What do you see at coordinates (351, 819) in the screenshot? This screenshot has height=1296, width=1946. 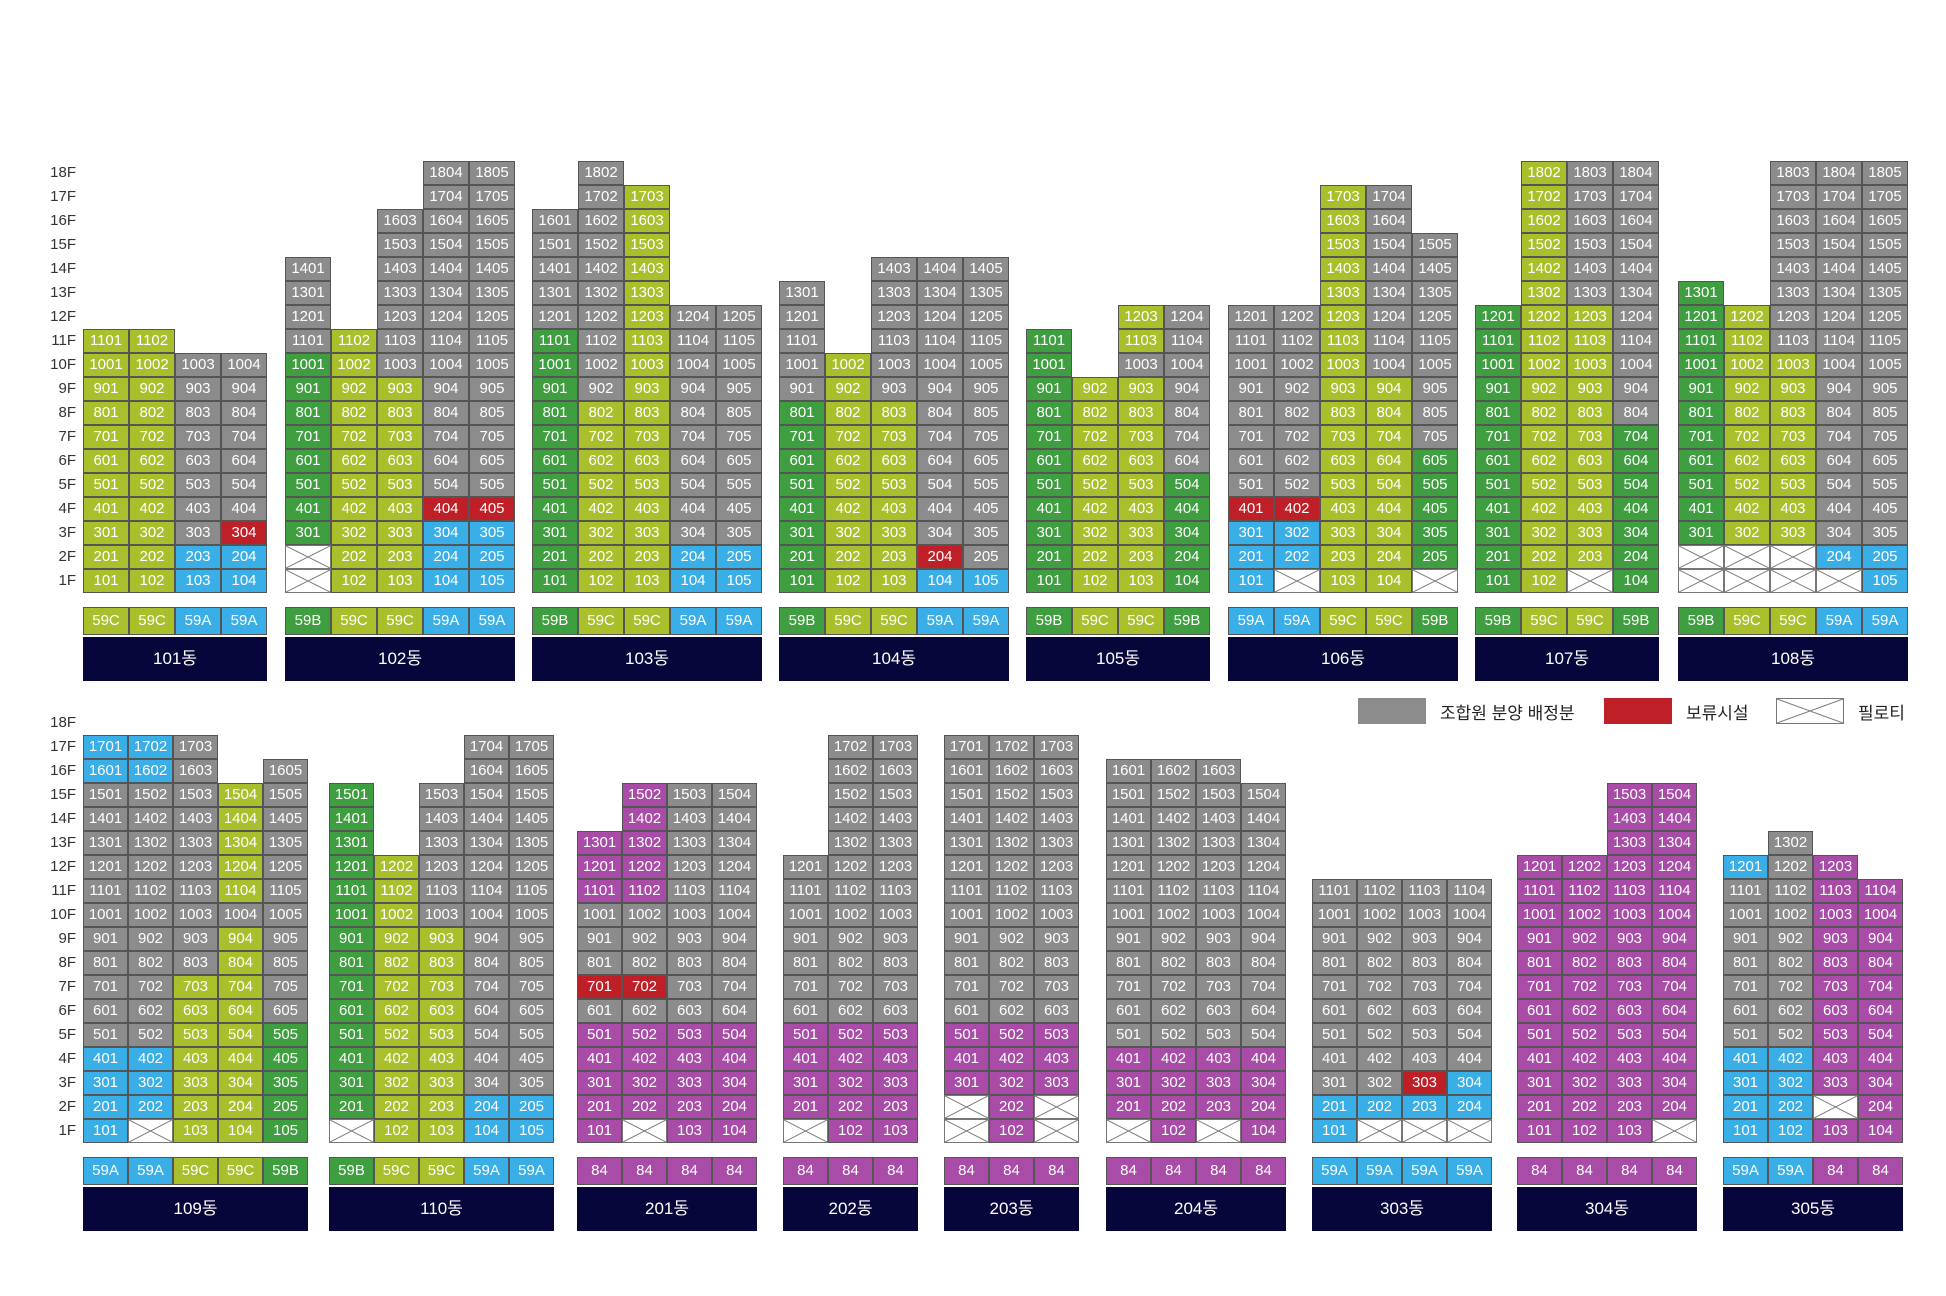 I see `unit-cell: 1401` at bounding box center [351, 819].